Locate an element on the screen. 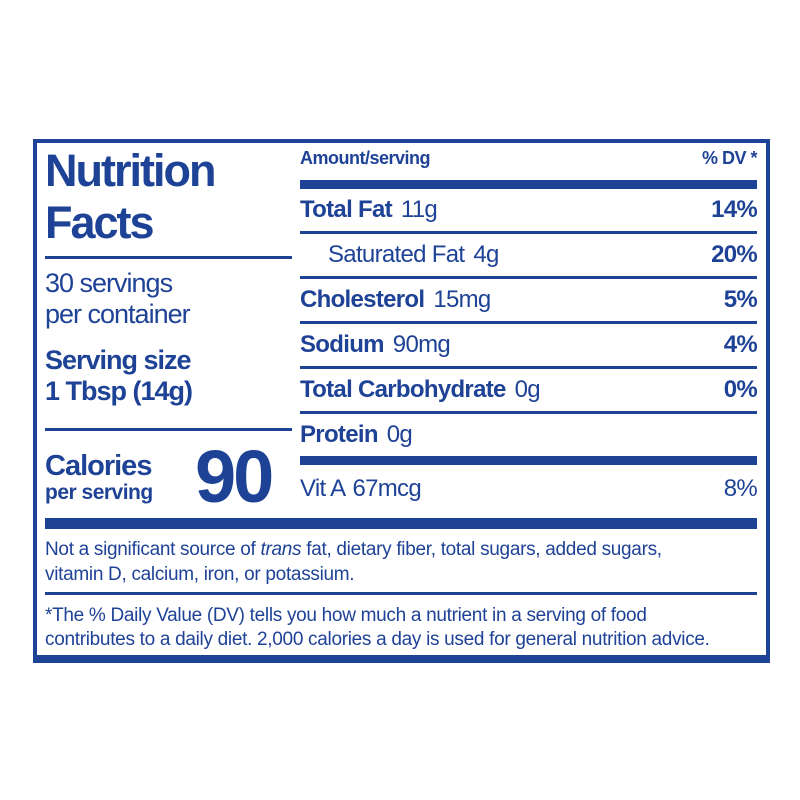 The width and height of the screenshot is (800, 800). nutrient-amount: 90mg is located at coordinates (421, 344).